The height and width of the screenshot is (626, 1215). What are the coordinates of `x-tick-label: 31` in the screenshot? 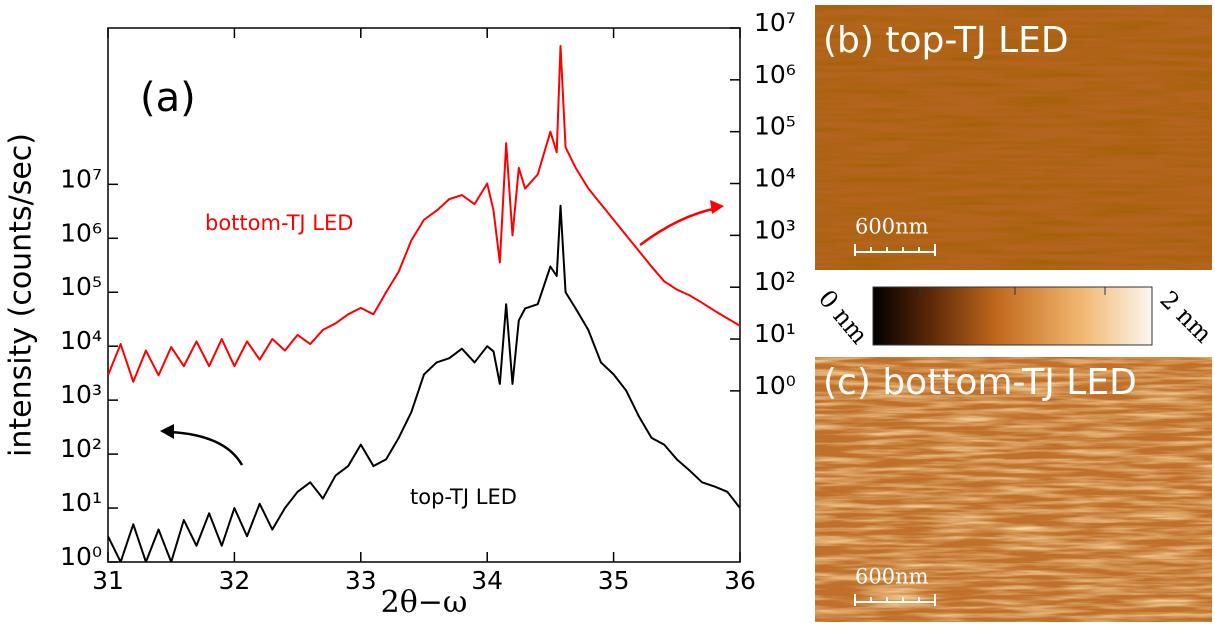 It's located at (108, 580).